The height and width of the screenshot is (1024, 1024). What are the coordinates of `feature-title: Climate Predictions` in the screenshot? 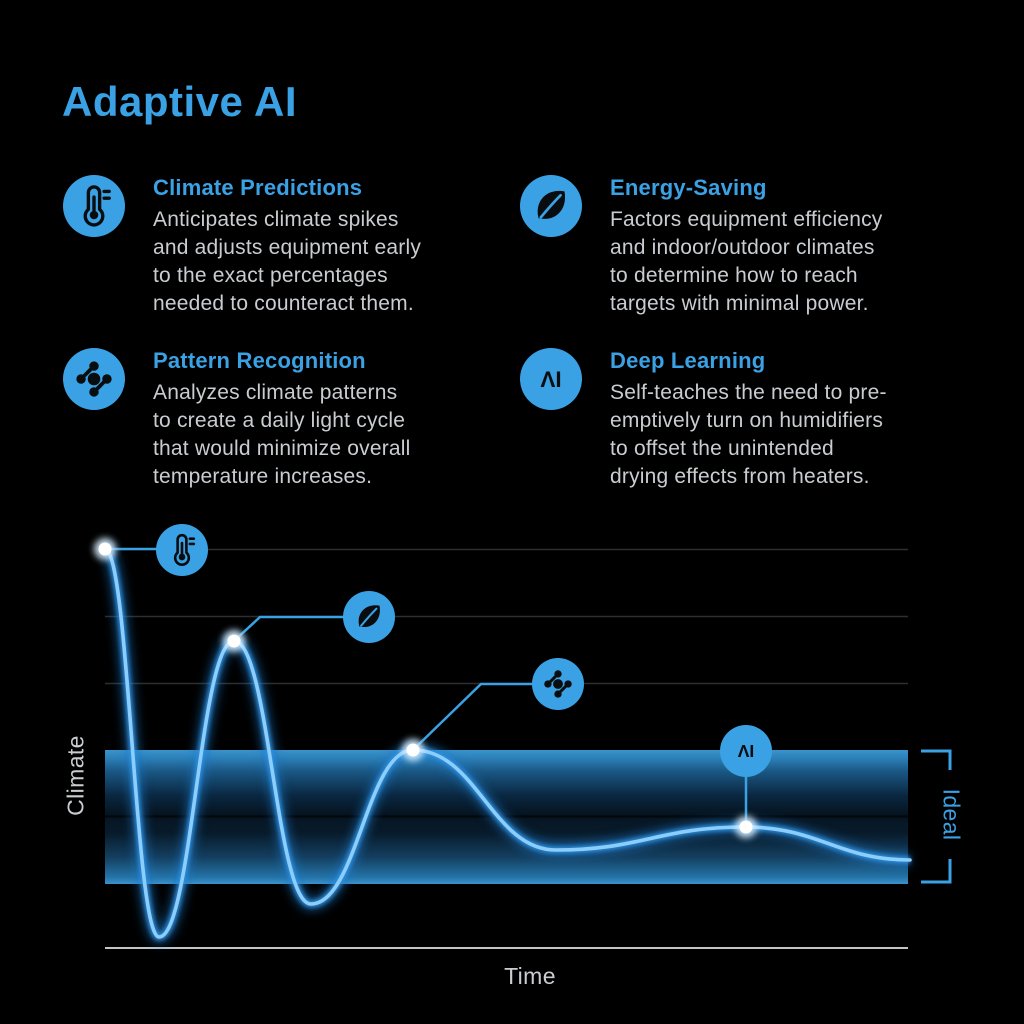 It's located at (258, 187).